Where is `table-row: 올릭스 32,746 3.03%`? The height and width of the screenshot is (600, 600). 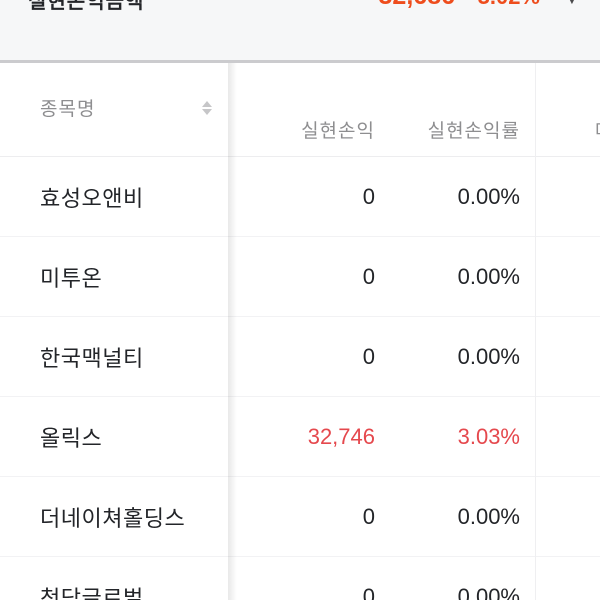 table-row: 올릭스 32,746 3.03% is located at coordinates (300, 437).